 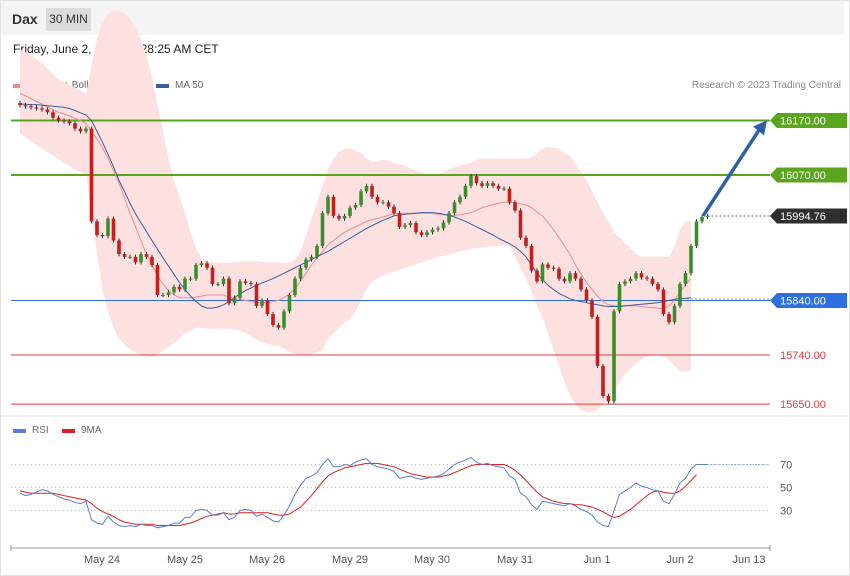 What do you see at coordinates (803, 121) in the screenshot?
I see `level-label-0: 16170.00` at bounding box center [803, 121].